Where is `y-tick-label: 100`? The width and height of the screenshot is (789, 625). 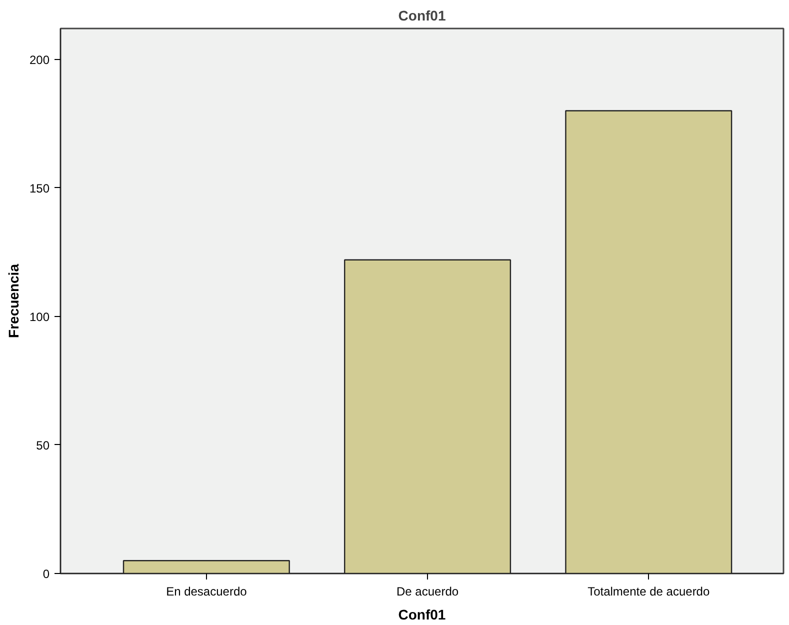
y-tick-label: 100 is located at coordinates (39, 317).